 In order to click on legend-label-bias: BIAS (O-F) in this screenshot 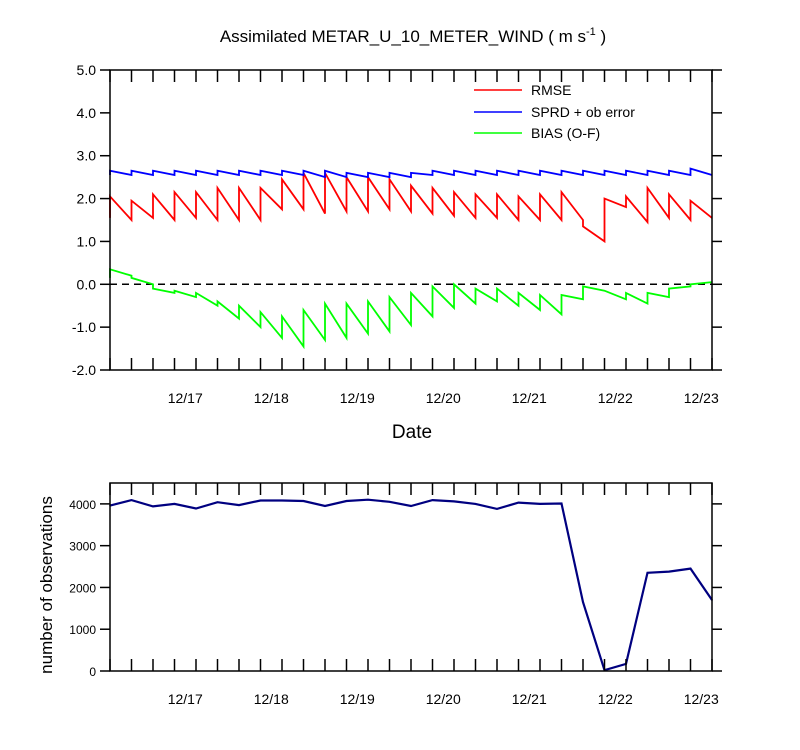, I will do `click(565, 133)`.